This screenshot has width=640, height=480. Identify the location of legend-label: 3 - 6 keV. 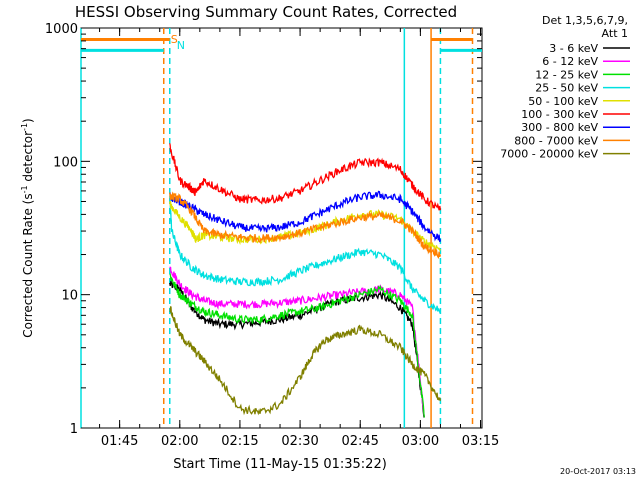
(573, 48).